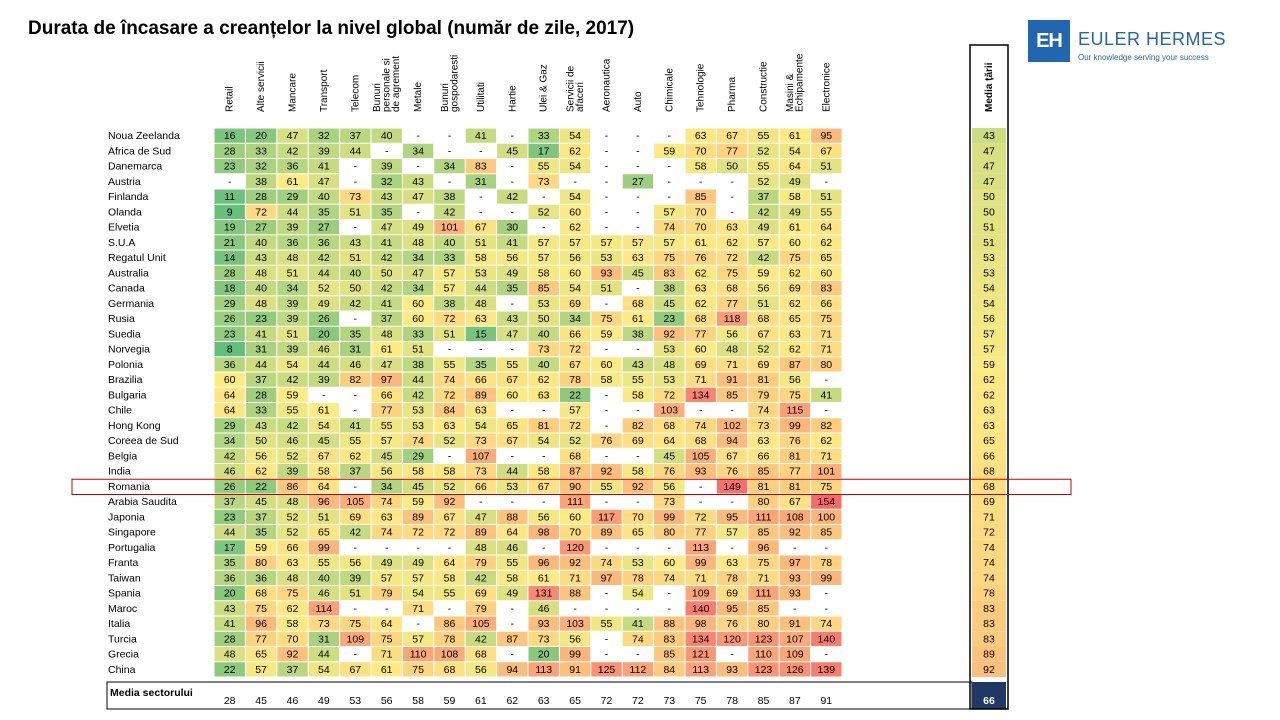 This screenshot has width=1280, height=720. What do you see at coordinates (764, 502) in the screenshot?
I see `cell-value: 80` at bounding box center [764, 502].